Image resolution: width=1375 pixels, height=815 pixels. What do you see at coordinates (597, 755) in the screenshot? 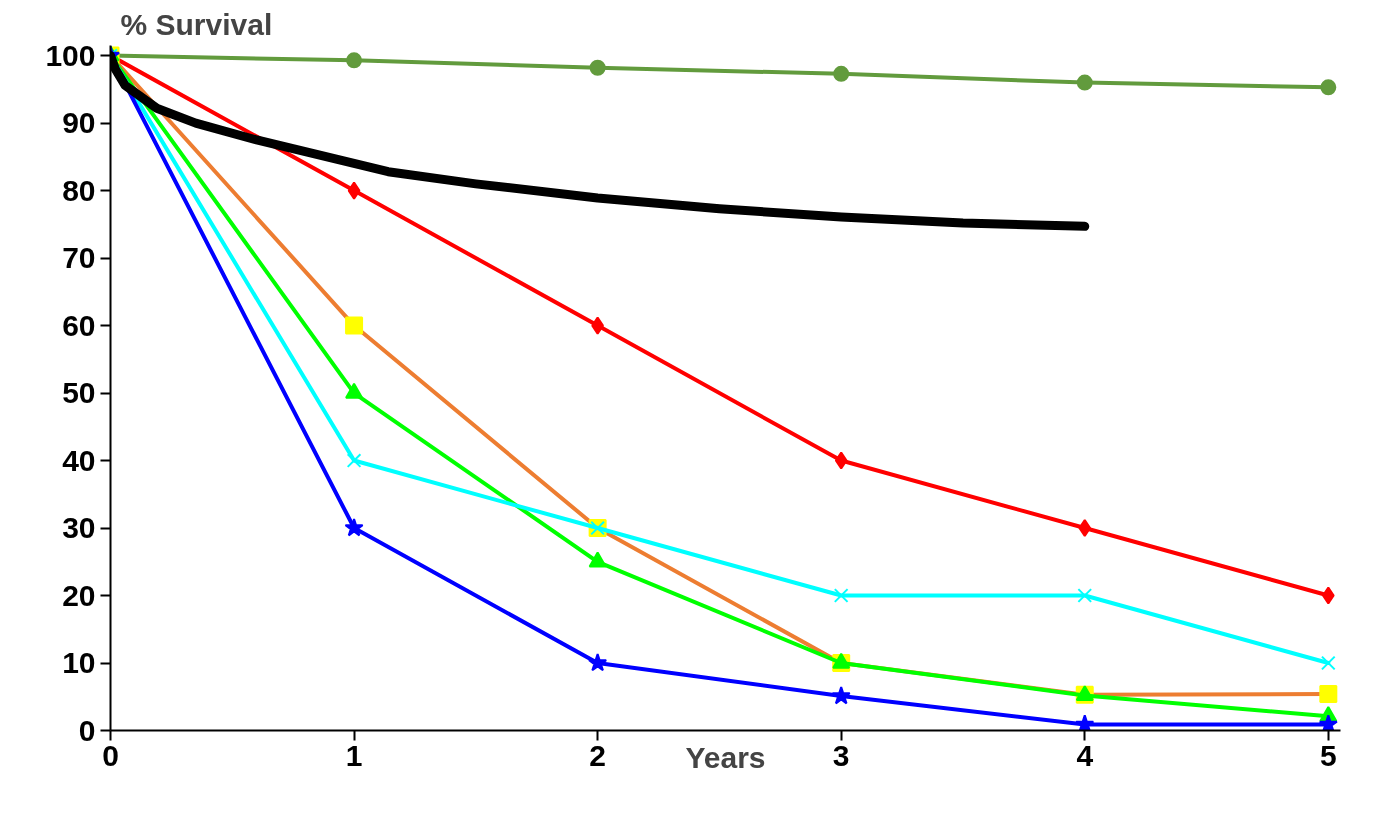
I see `x-tick-label: 2` at bounding box center [597, 755].